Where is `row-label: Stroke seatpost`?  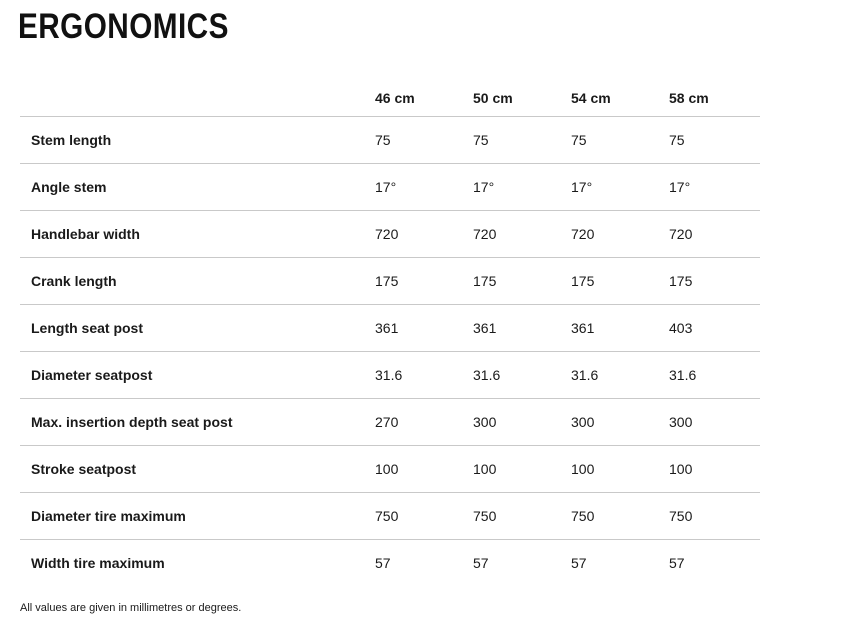
row-label: Stroke seatpost is located at coordinates (197, 469).